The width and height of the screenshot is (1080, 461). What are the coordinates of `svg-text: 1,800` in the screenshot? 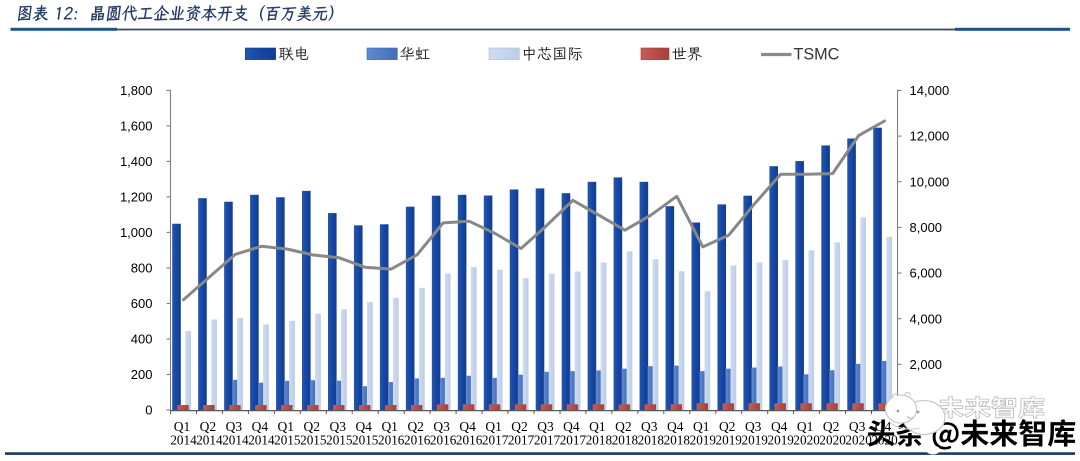 It's located at (136, 90).